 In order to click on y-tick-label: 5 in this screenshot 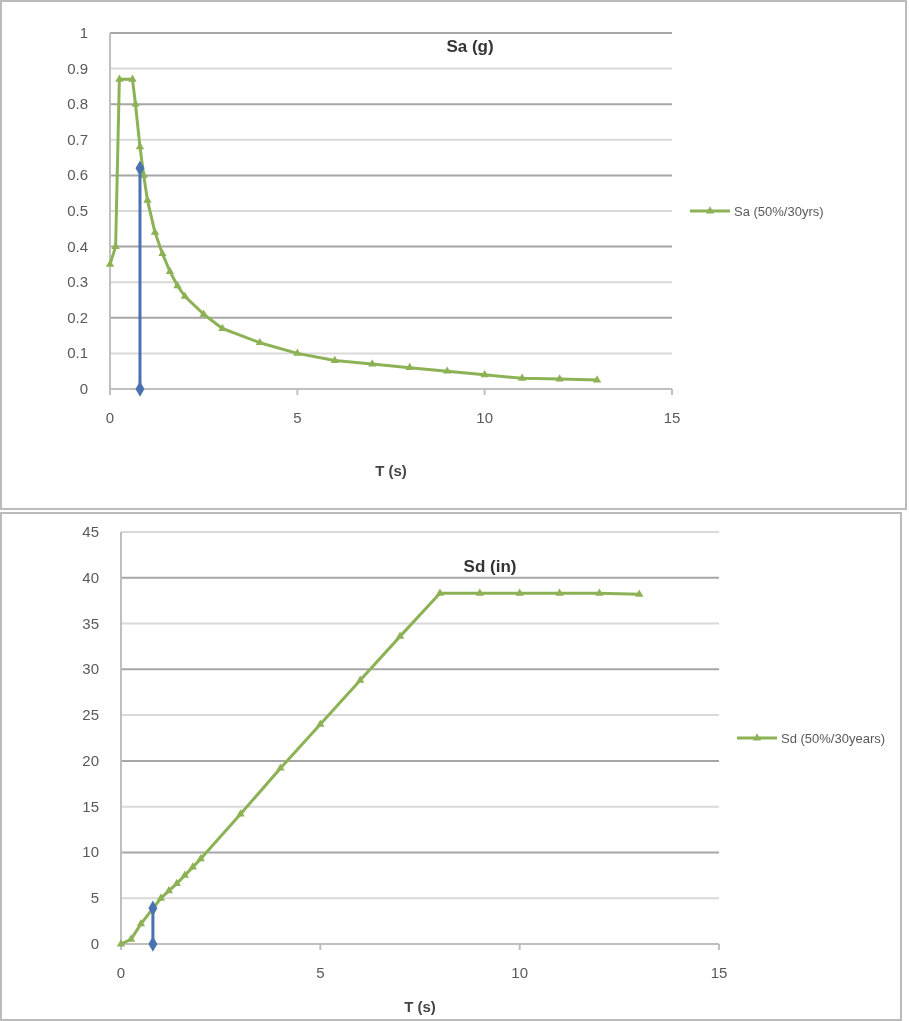, I will do `click(94, 898)`.